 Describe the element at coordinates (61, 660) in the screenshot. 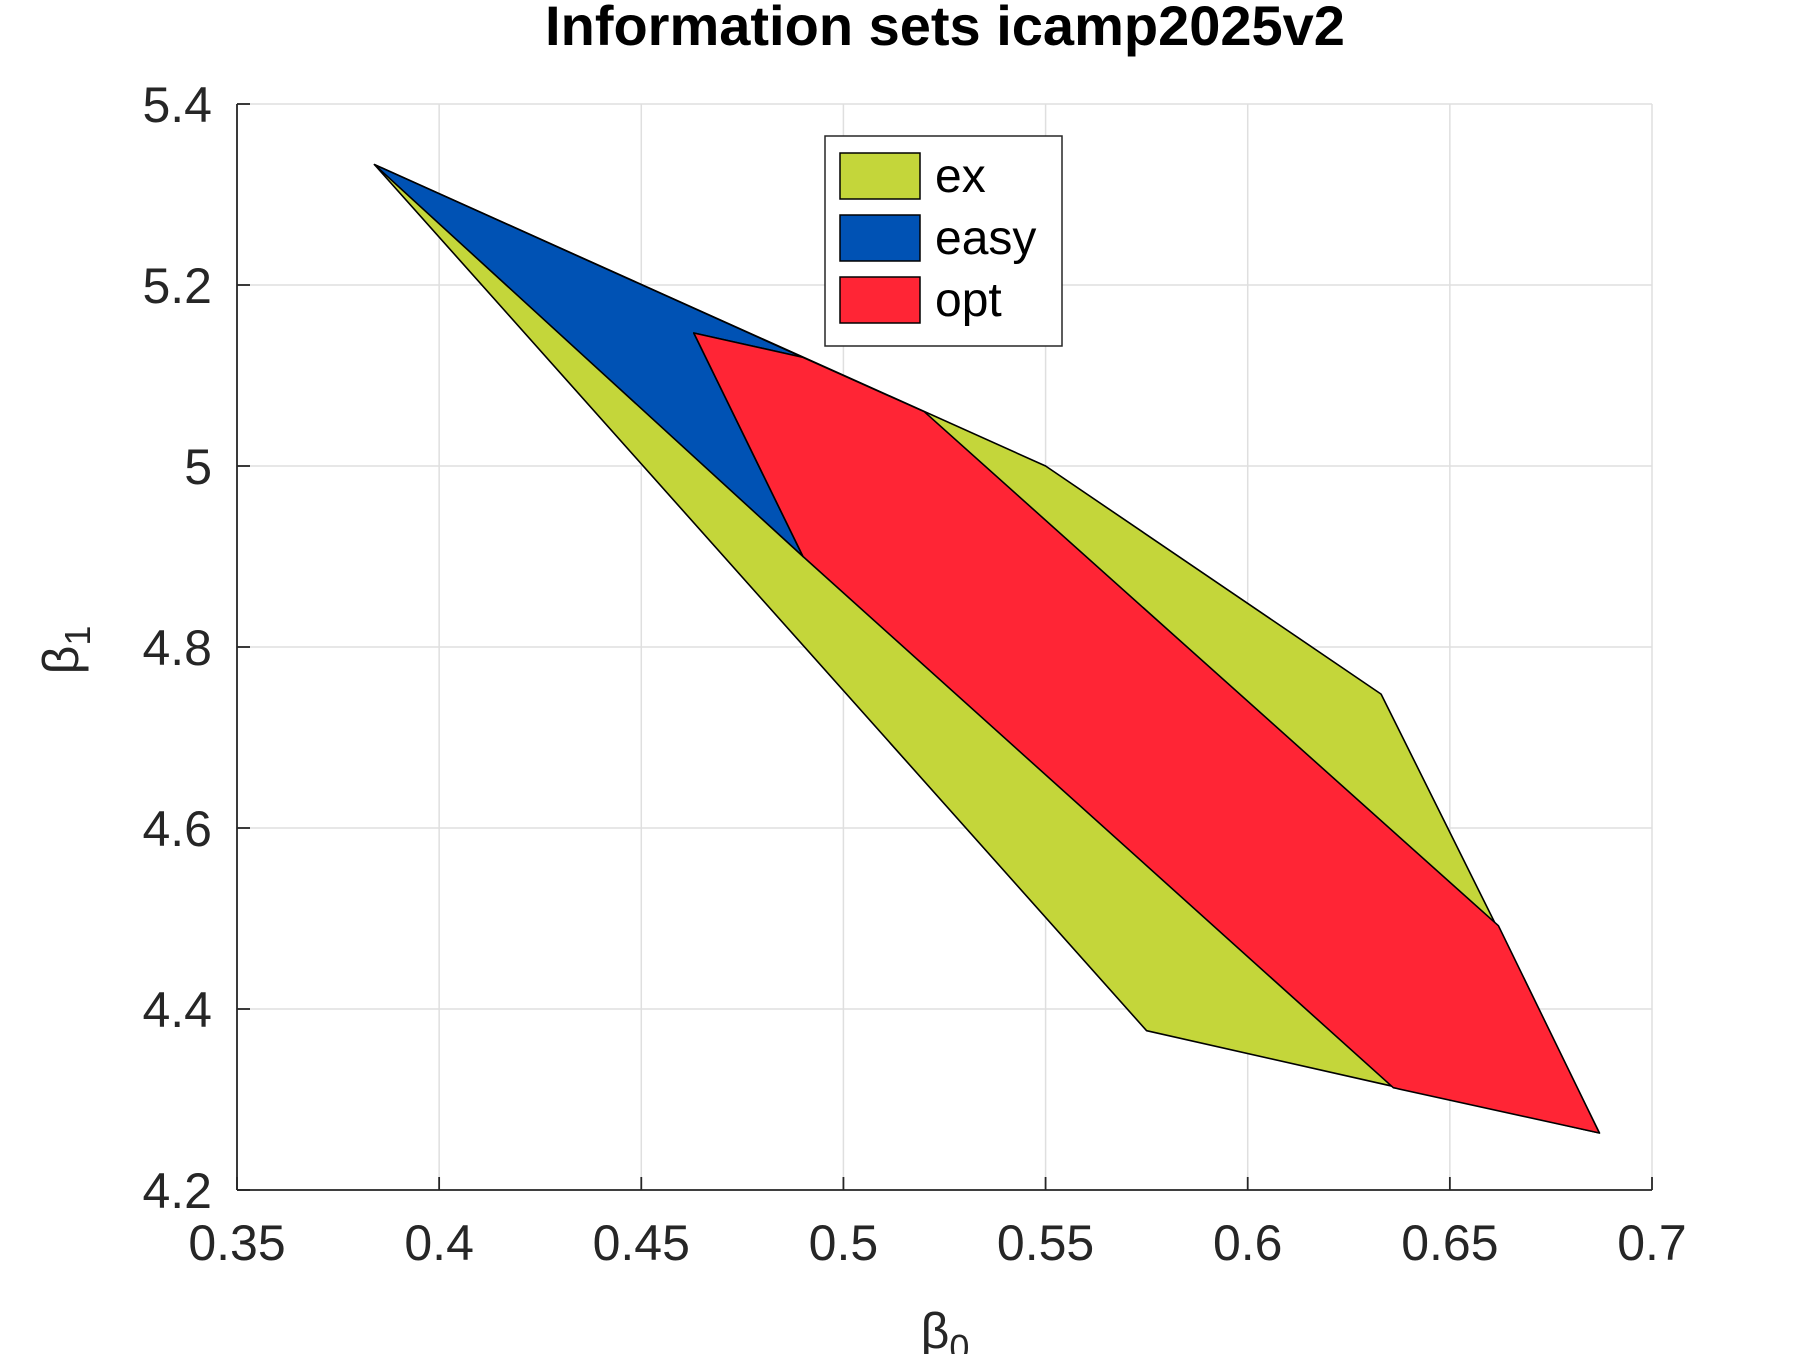

I see `y-axis-label-main: β` at that location.